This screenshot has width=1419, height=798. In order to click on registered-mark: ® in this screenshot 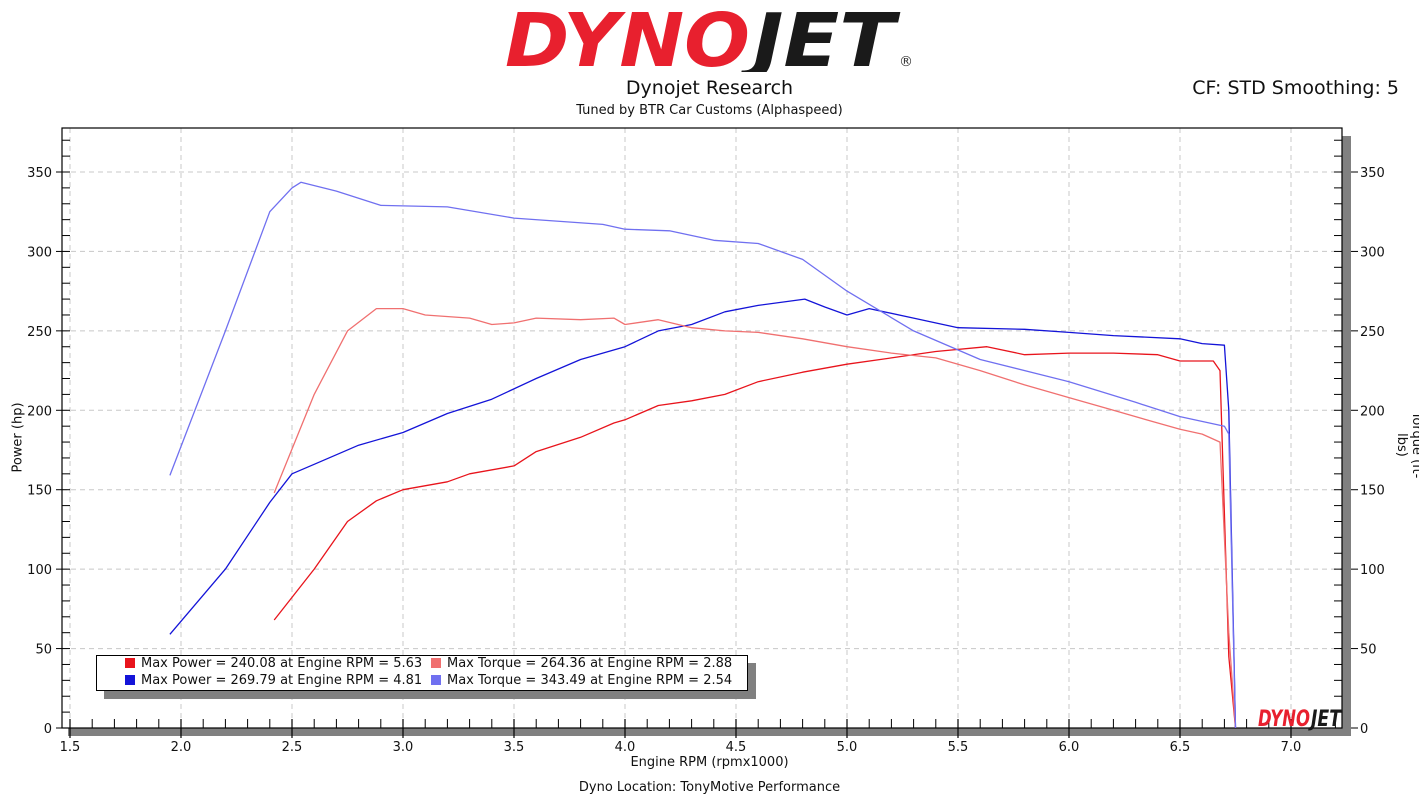, I will do `click(906, 62)`.